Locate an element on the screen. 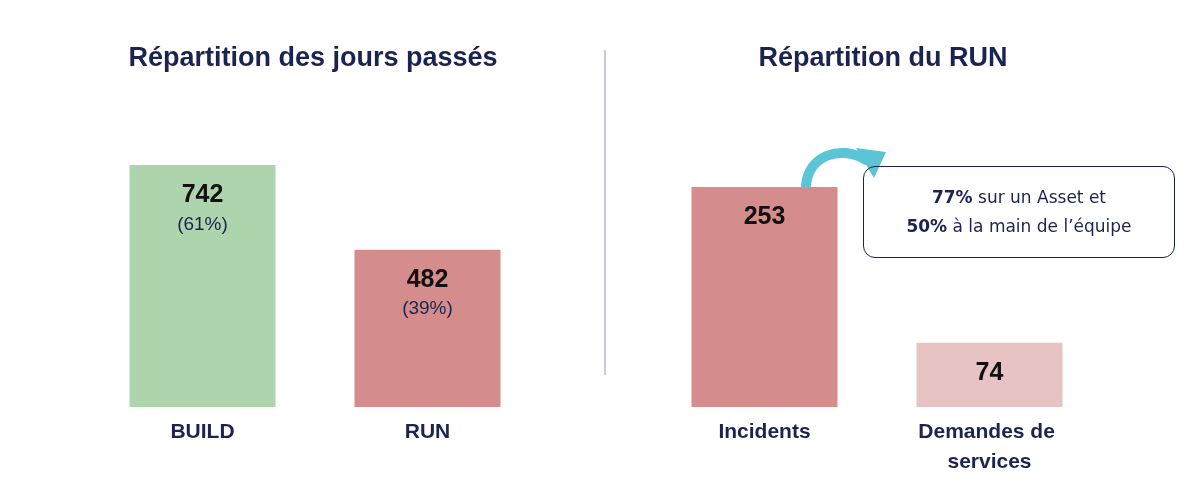  x-tick-label: Incidents is located at coordinates (764, 430).